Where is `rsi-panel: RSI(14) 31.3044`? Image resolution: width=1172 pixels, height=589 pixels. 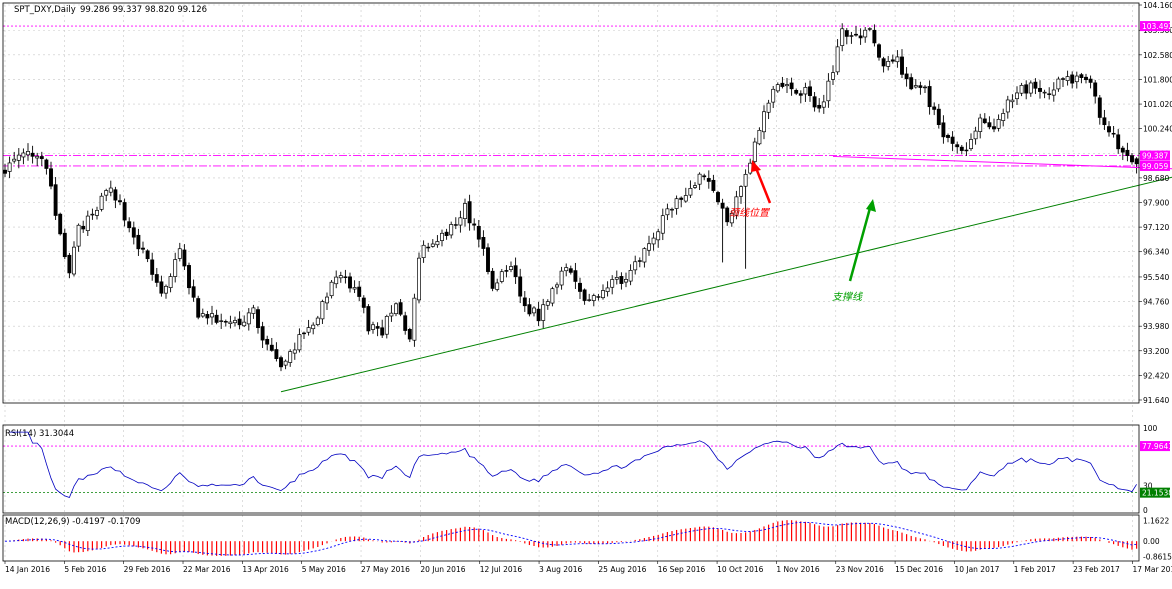 rsi-panel: RSI(14) 31.3044 is located at coordinates (571, 464).